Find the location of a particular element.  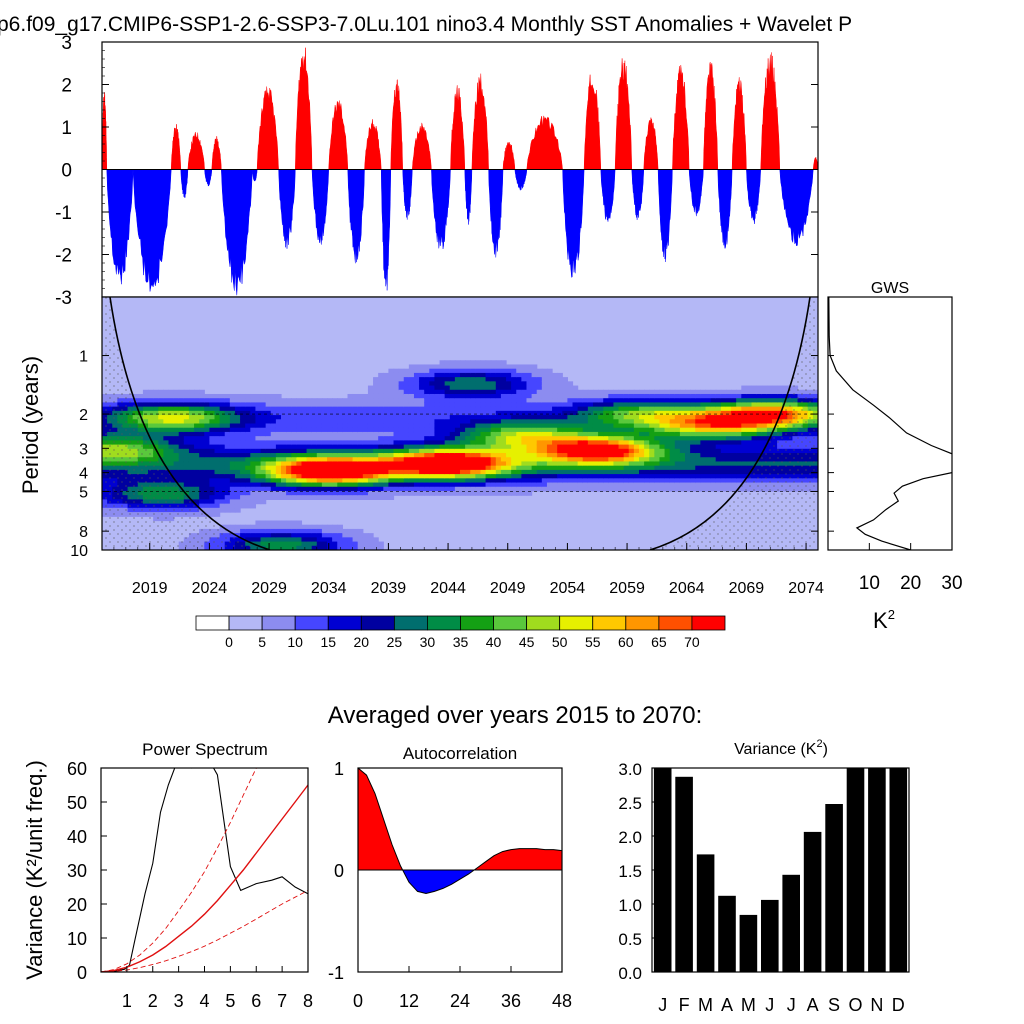

colorbar-label: 5 is located at coordinates (262, 642).